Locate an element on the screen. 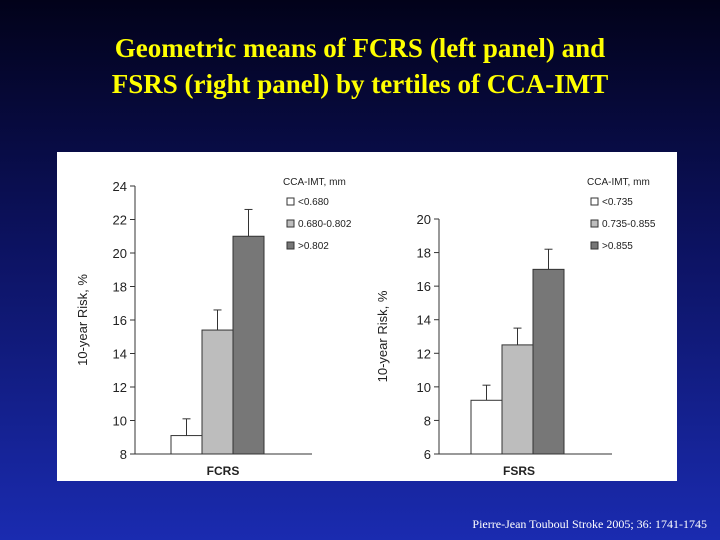  chart2-legend-title: CCA-IMT, mm is located at coordinates (618, 182).